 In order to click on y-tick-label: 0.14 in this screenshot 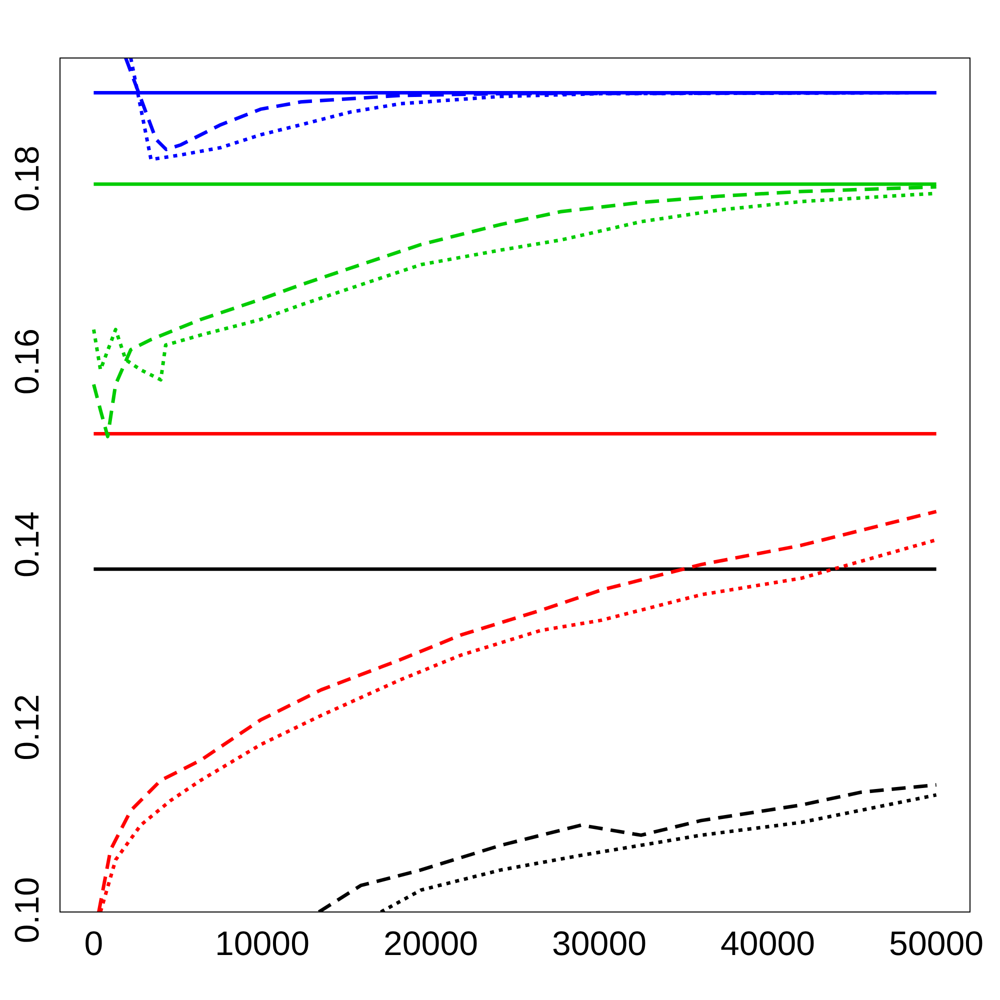, I will do `click(27, 544)`.